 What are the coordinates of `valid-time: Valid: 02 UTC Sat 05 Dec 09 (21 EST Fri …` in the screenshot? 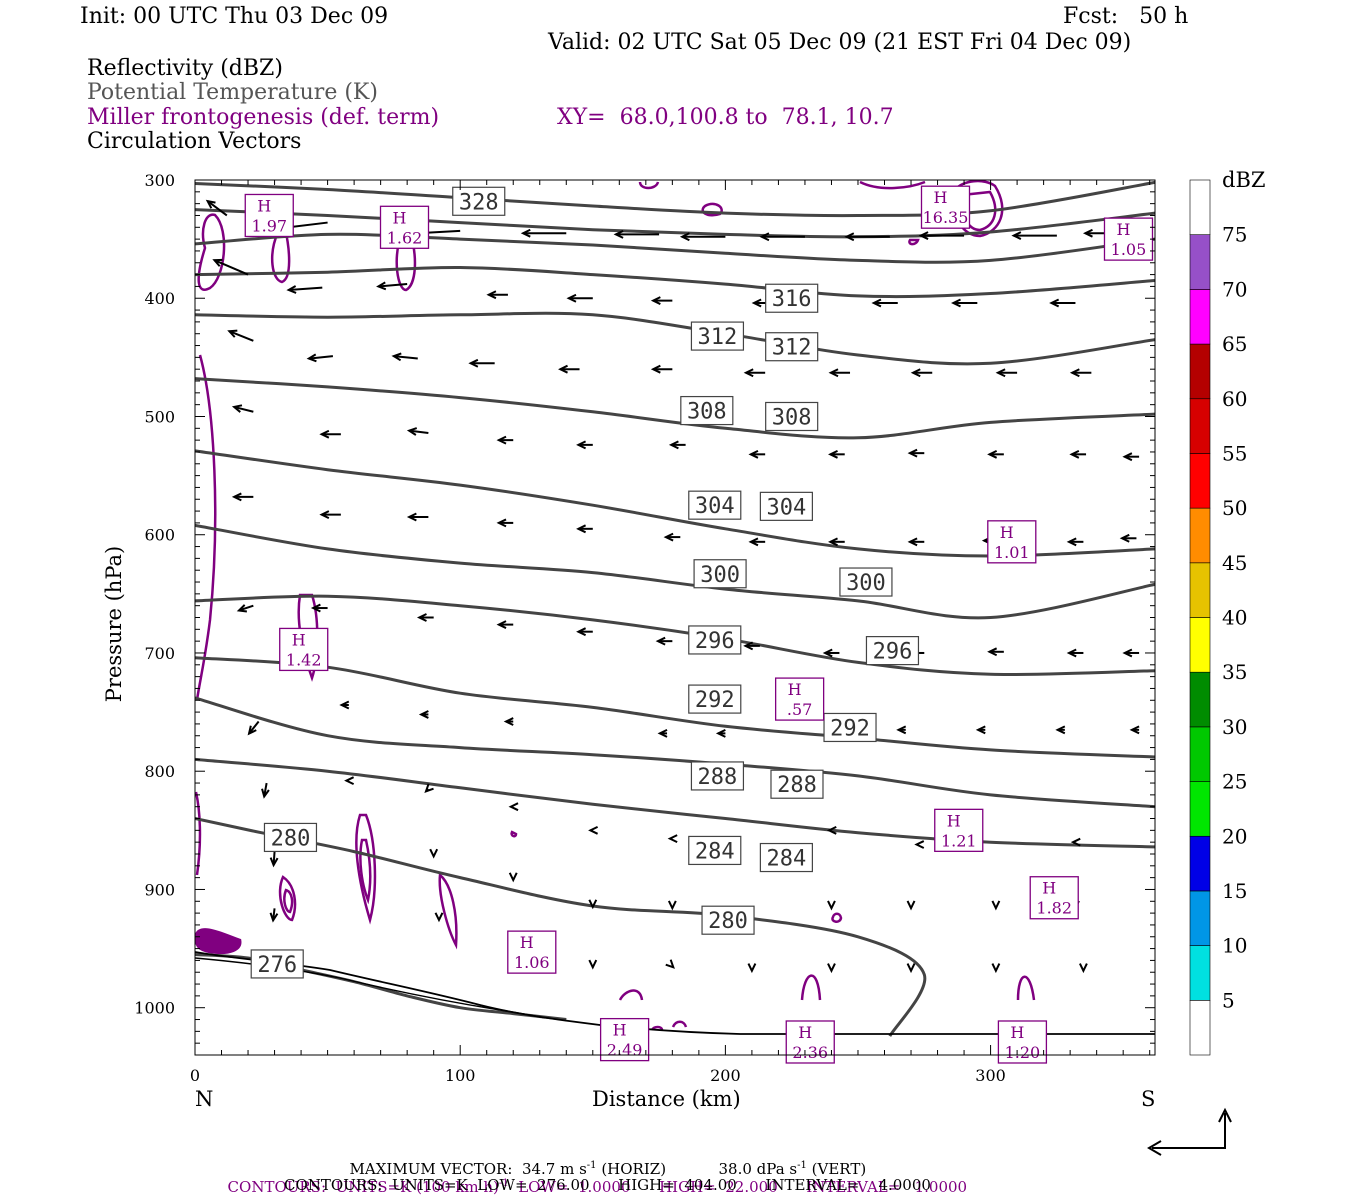 It's located at (840, 42).